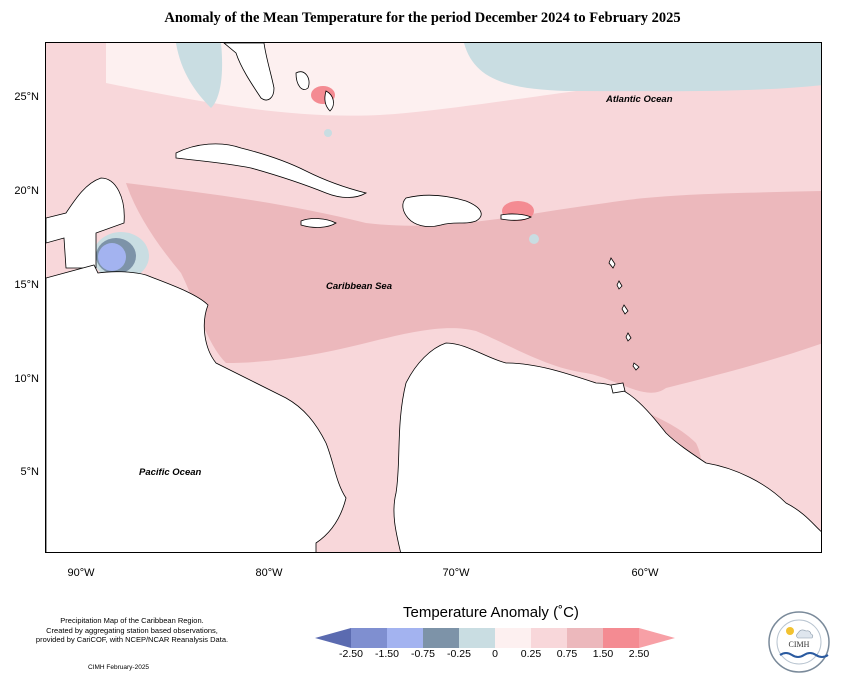 Image resolution: width=845 pixels, height=684 pixels. I want to click on sun-icon, so click(790, 631).